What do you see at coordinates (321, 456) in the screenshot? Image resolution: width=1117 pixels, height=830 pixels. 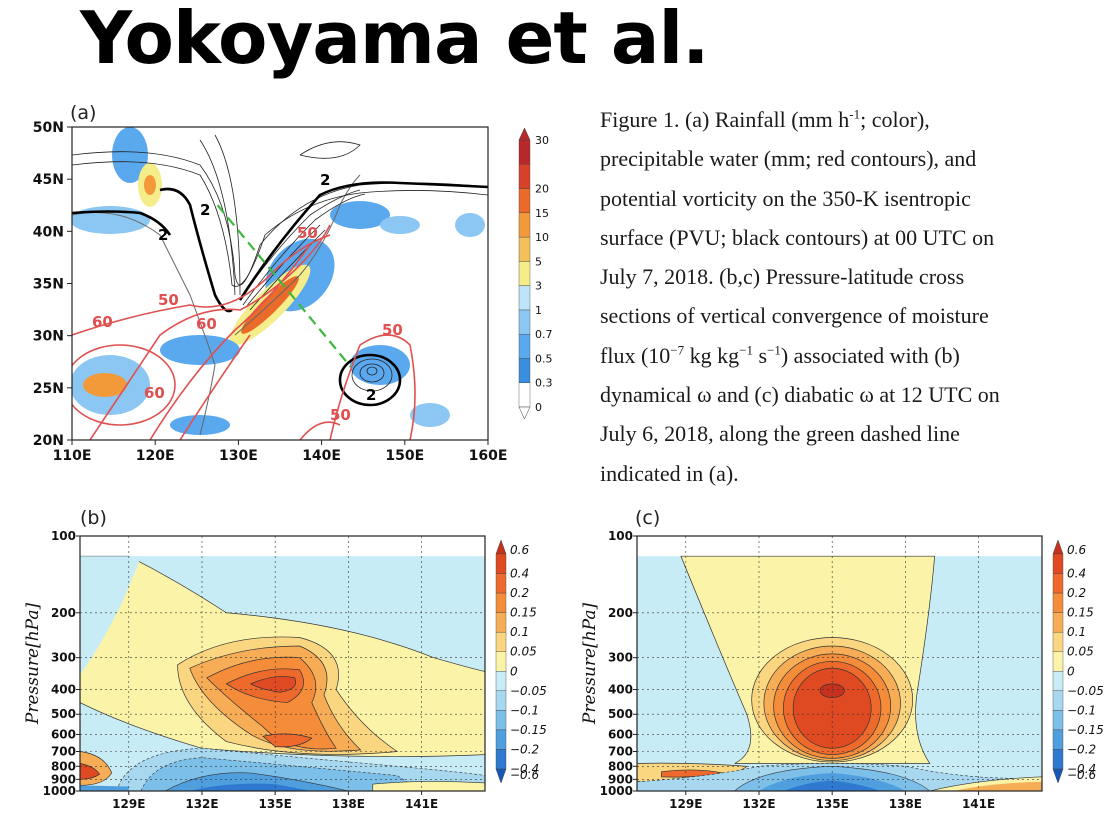 I see `x-tick-label: 140E` at bounding box center [321, 456].